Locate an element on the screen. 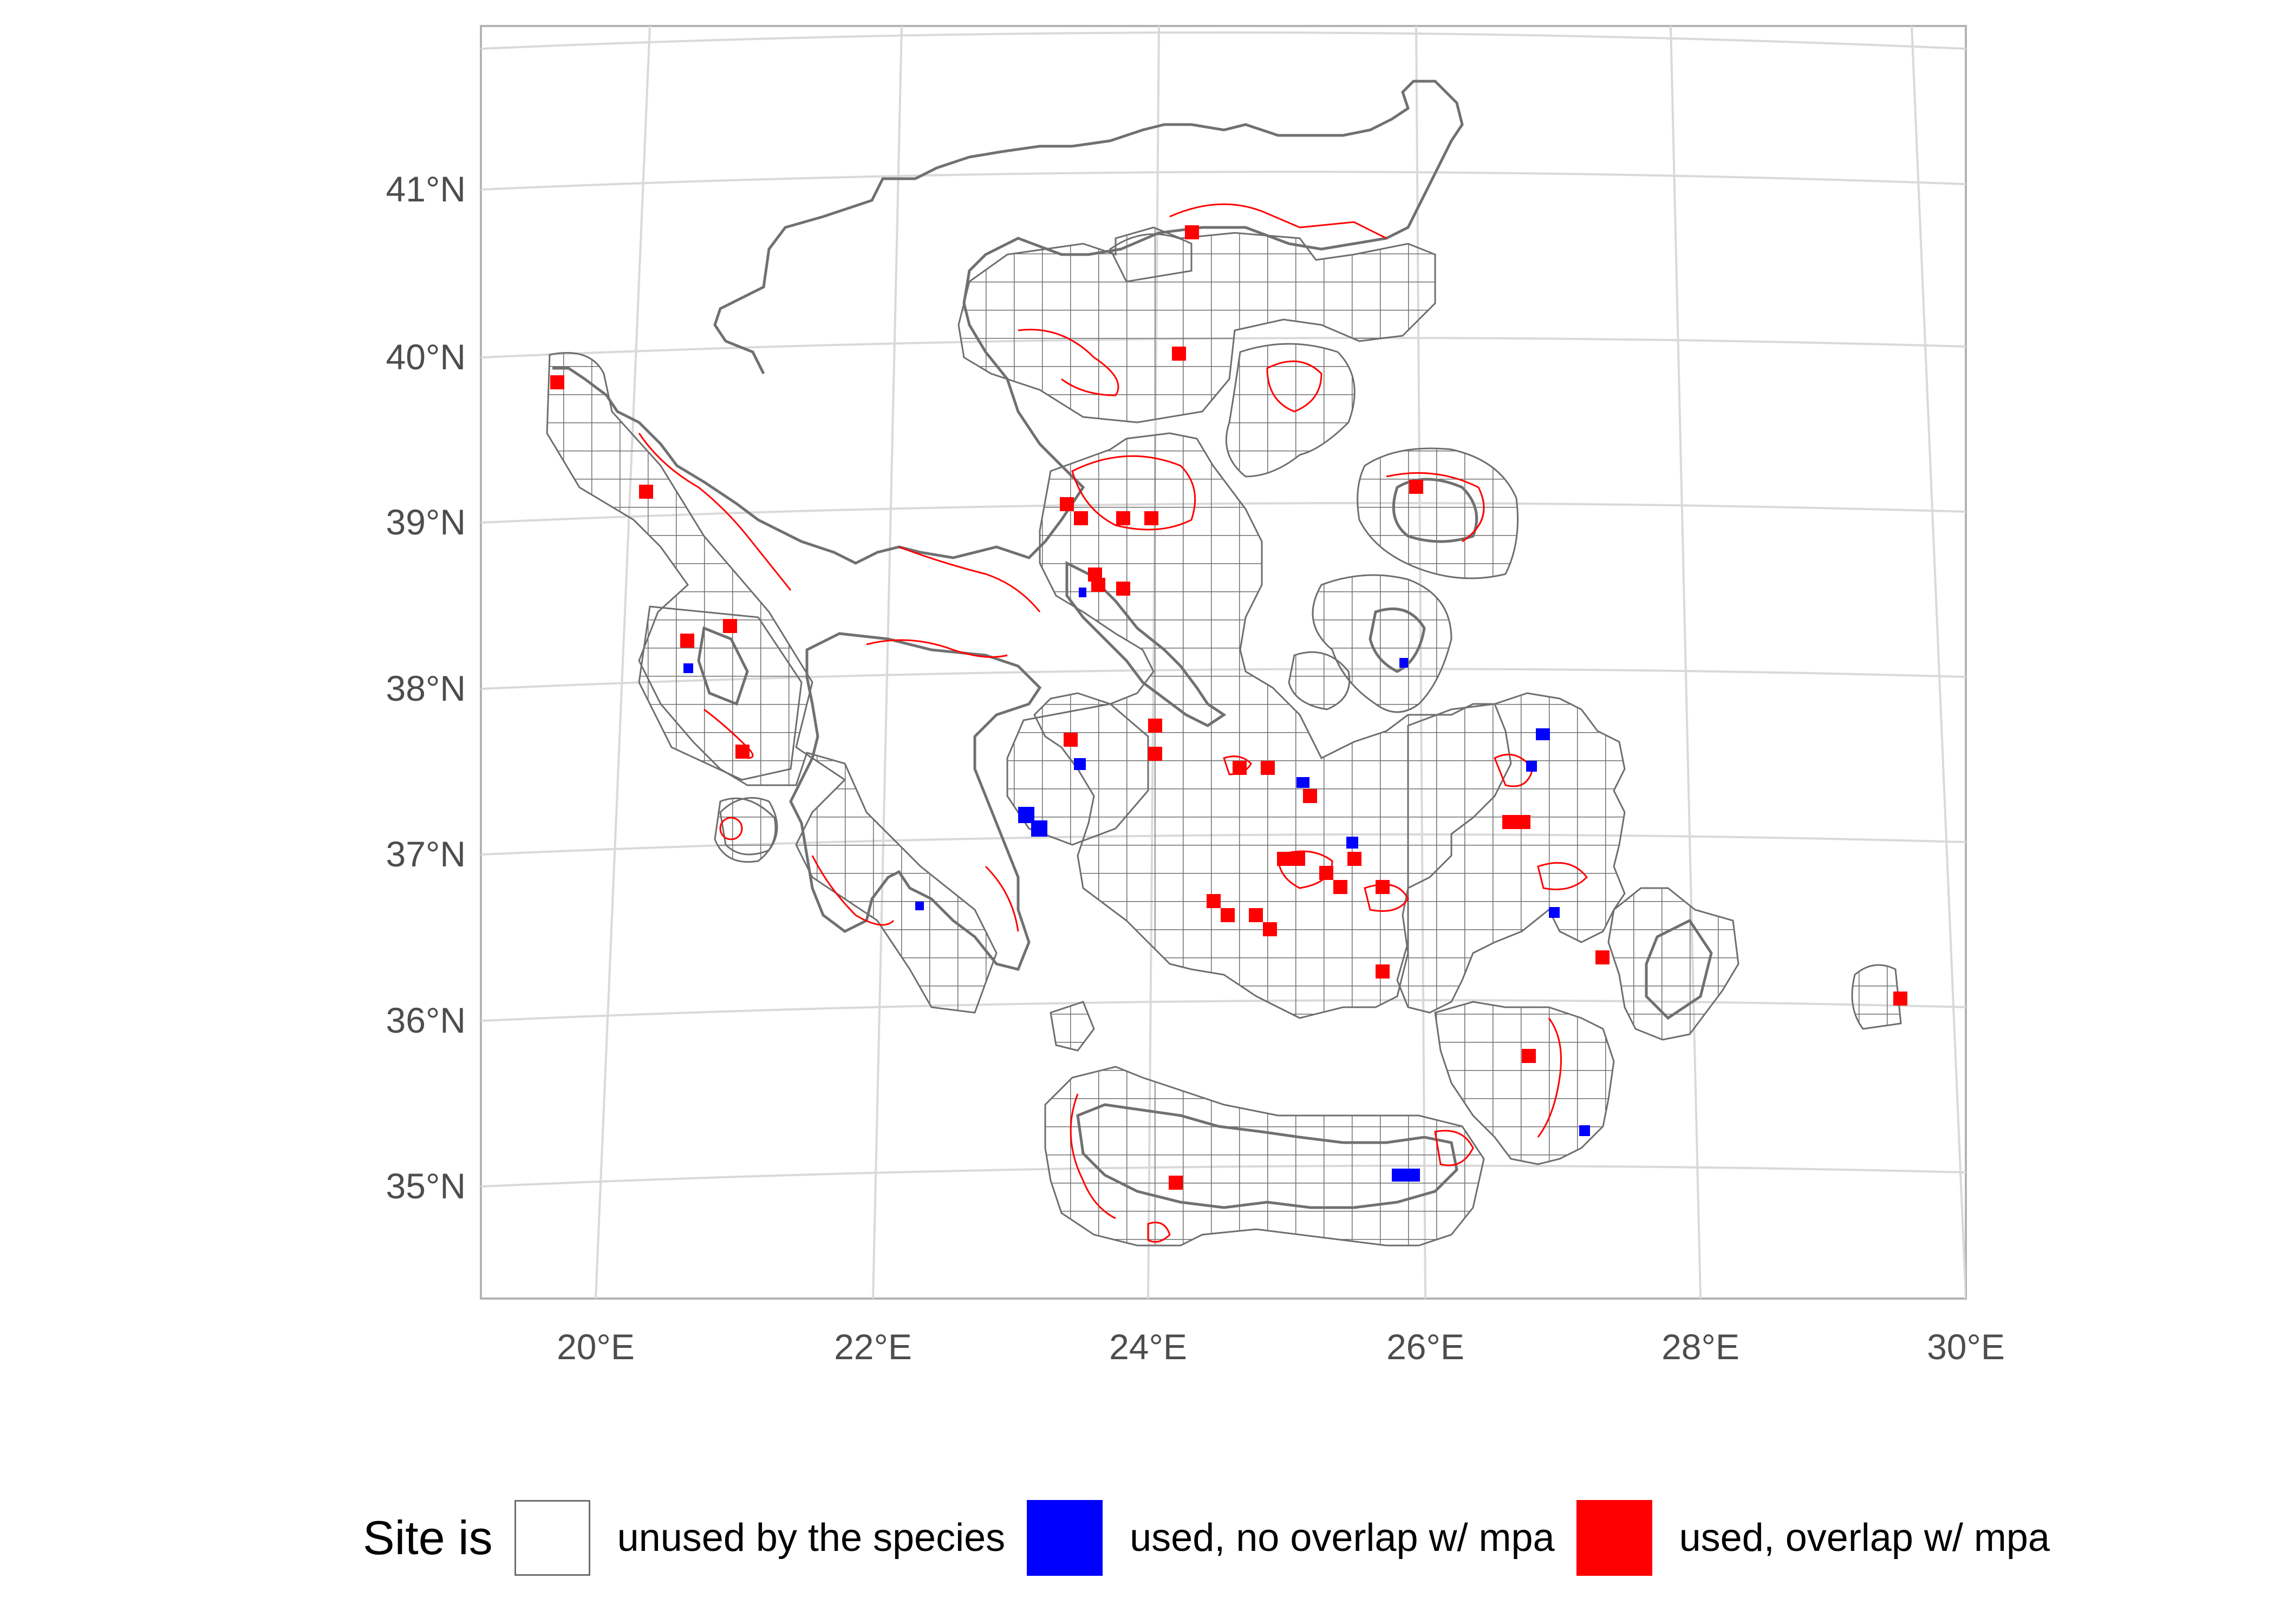 Image resolution: width=2274 pixels, height=1624 pixels. lon-label: 28°E is located at coordinates (1700, 1347).